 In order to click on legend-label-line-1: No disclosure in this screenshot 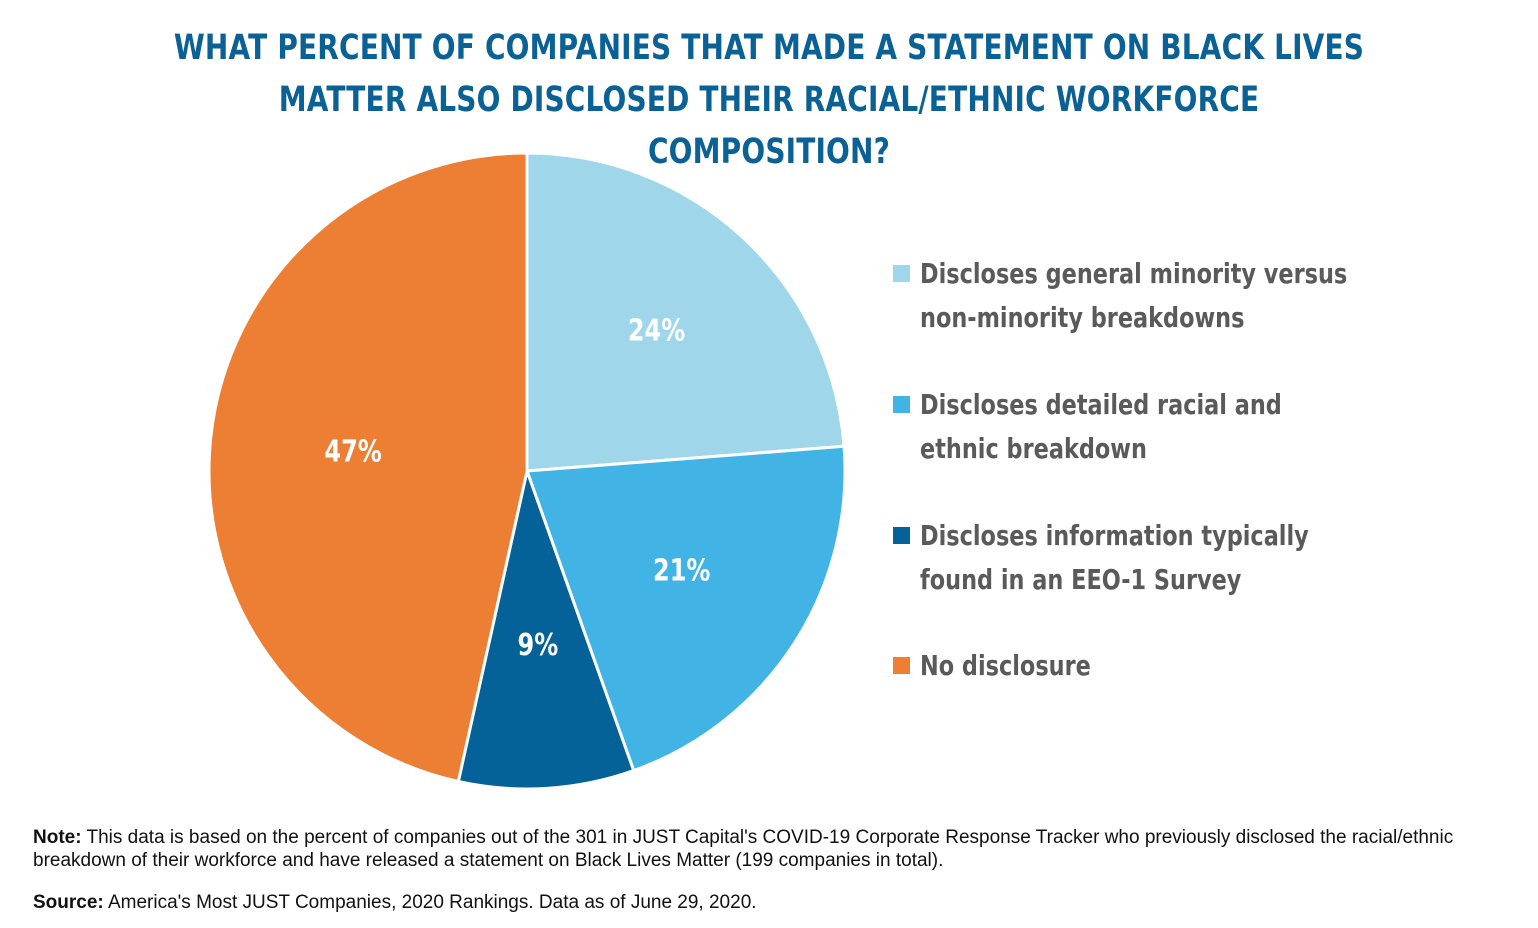, I will do `click(1005, 665)`.